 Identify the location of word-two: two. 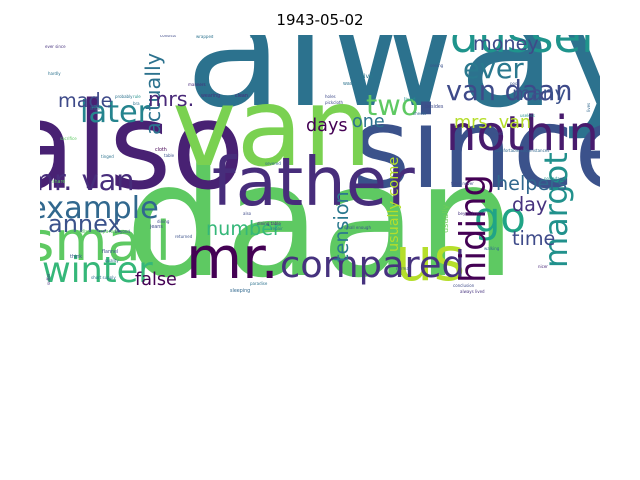
(392, 105).